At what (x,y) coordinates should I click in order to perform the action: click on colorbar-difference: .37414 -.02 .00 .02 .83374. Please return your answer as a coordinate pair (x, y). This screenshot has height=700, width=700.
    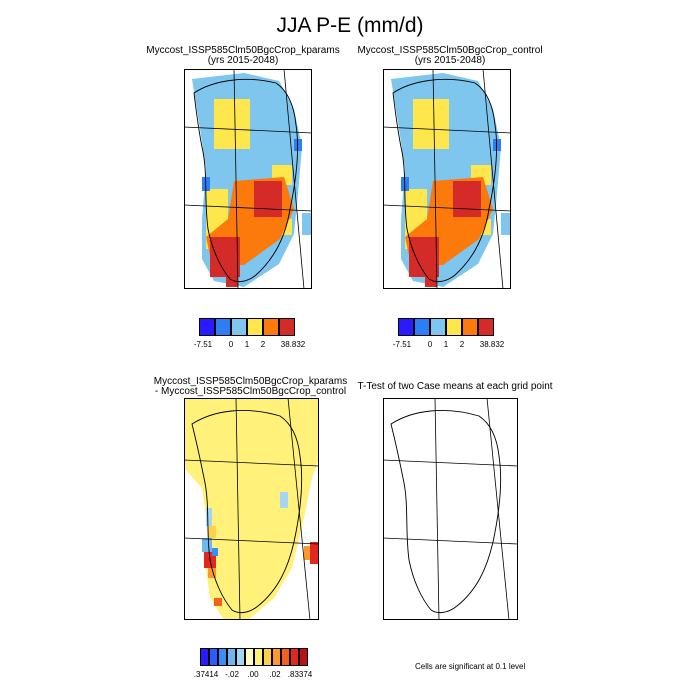
    Looking at the image, I should click on (253, 665).